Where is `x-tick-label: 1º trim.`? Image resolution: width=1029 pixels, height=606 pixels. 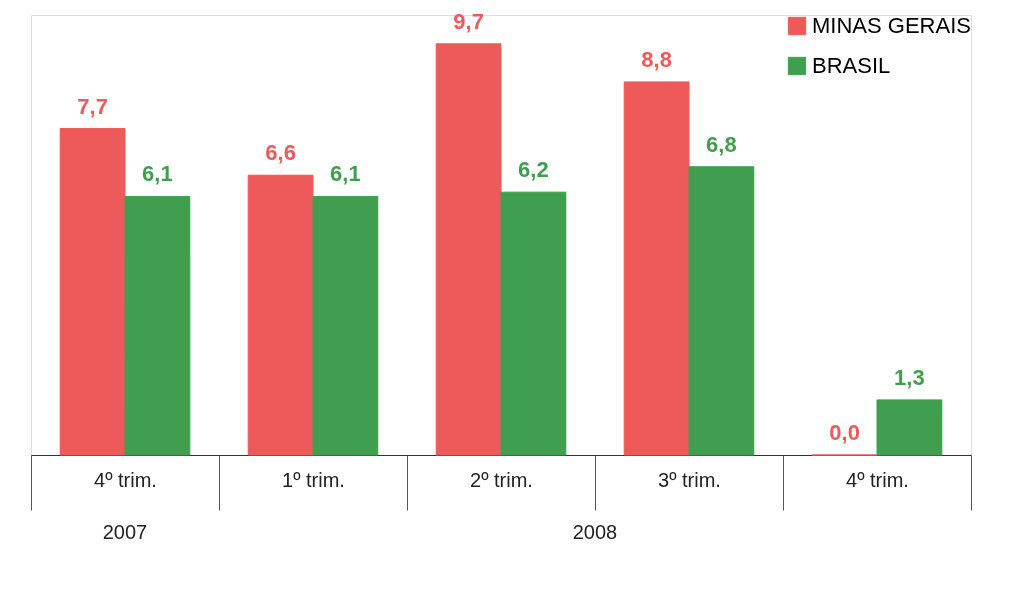 x-tick-label: 1º trim. is located at coordinates (313, 479).